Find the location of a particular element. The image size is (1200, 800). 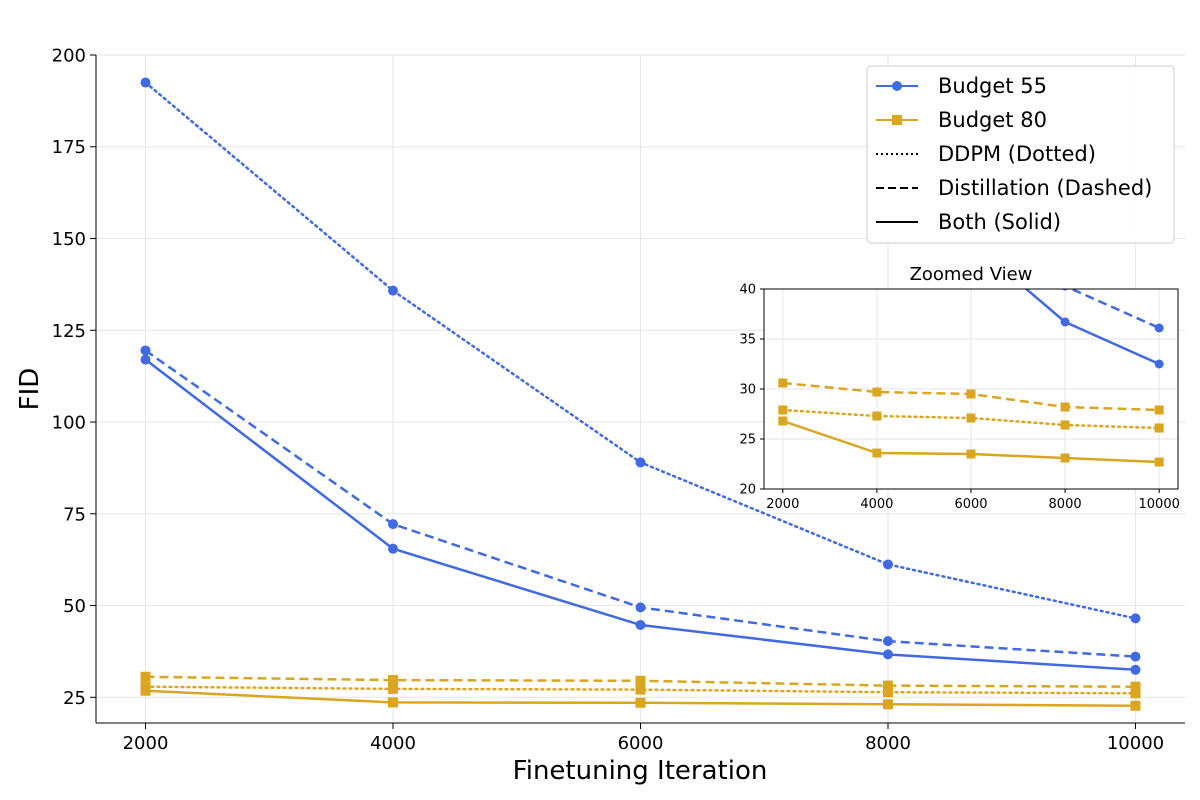

main-xtick-label-2000: 2000 is located at coordinates (146, 743).